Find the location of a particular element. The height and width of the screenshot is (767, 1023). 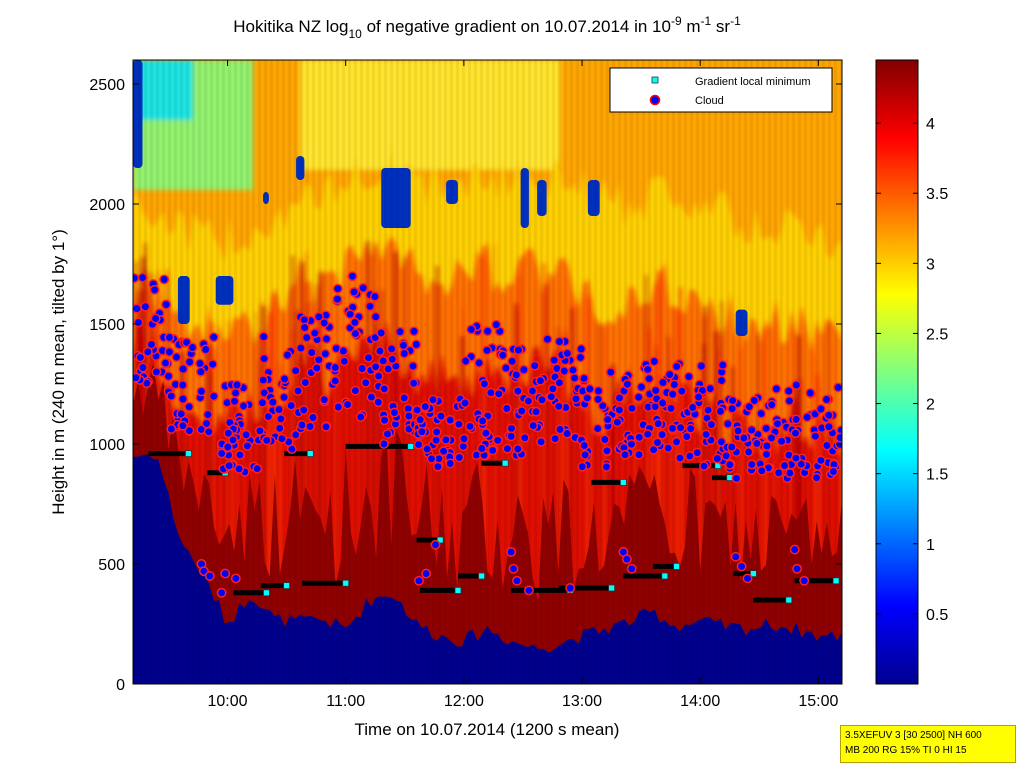

colorbar-tick-label: 2.5 is located at coordinates (937, 334).